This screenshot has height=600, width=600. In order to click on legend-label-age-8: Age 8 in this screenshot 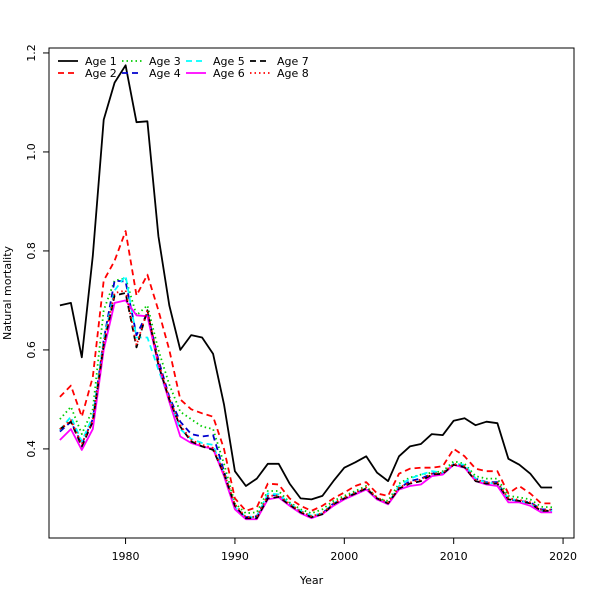, I will do `click(293, 73)`.